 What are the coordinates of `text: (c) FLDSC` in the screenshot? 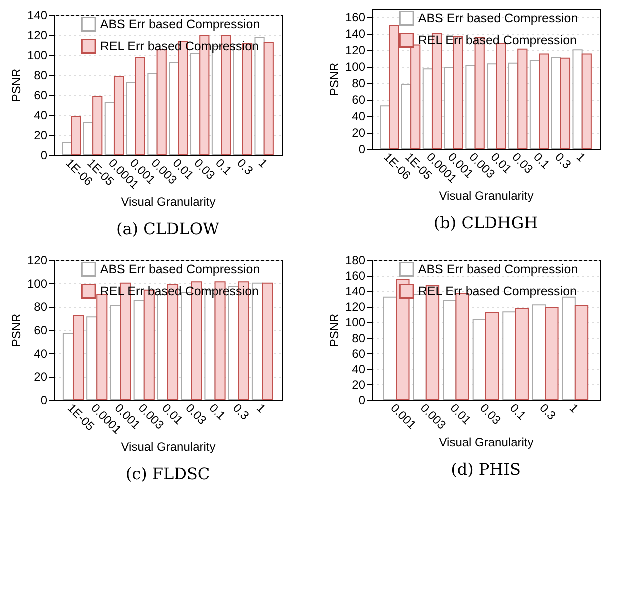 It's located at (168, 474).